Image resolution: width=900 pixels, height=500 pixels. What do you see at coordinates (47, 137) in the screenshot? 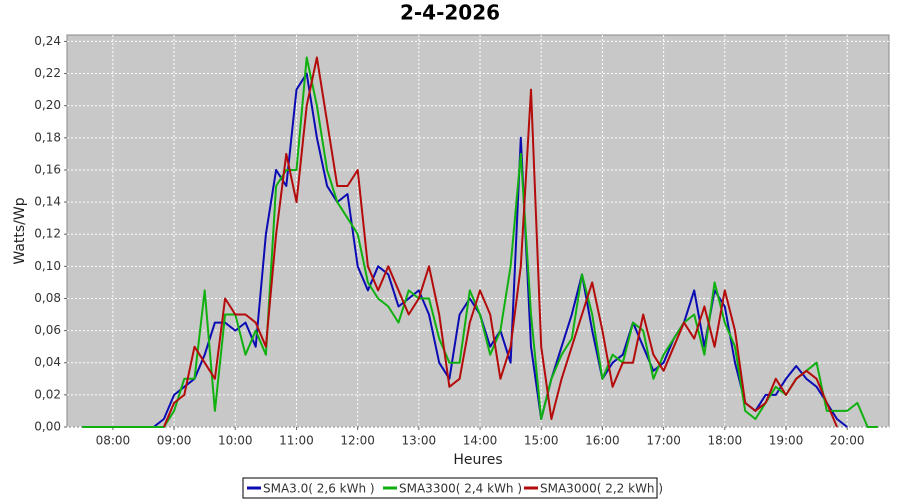
I see `y-tick-label: 0,18` at bounding box center [47, 137].